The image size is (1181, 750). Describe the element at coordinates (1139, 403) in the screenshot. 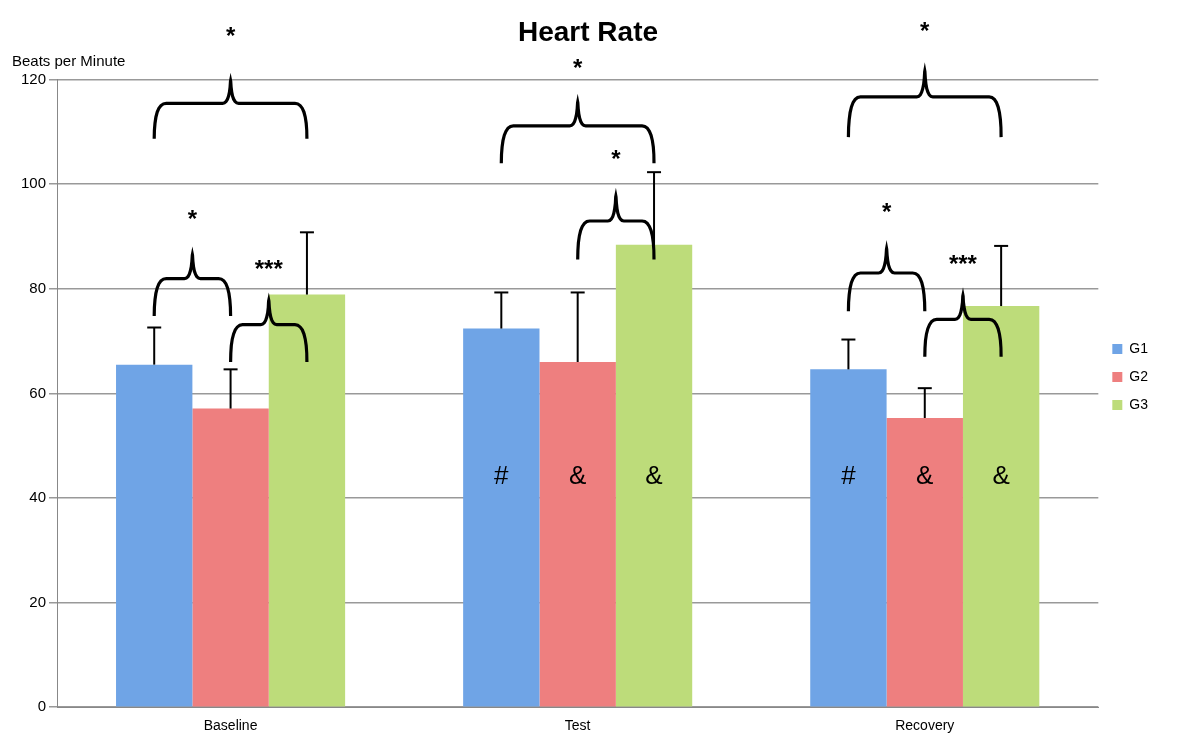

I see `legend-label: G3` at that location.